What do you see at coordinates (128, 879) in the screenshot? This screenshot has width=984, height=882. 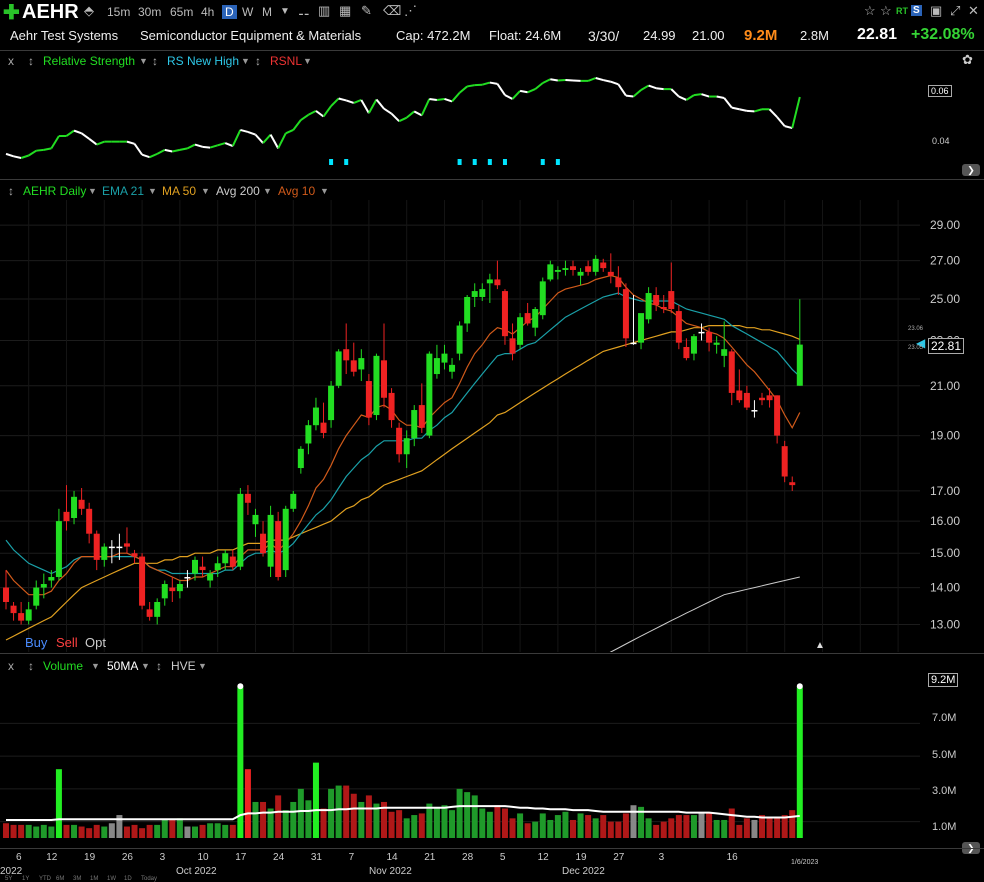 I see `range-button: 1D` at bounding box center [128, 879].